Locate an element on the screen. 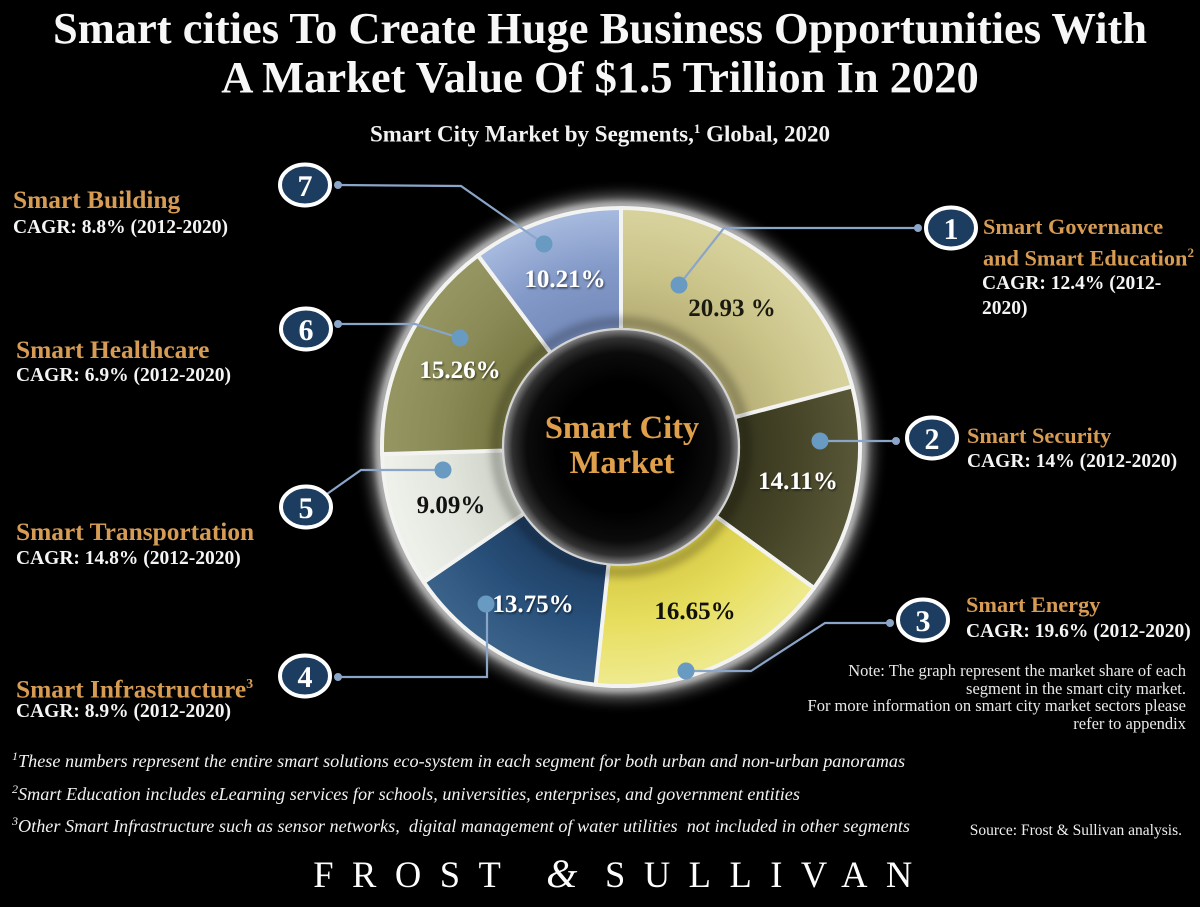  svg-text: 1 is located at coordinates (951, 229).